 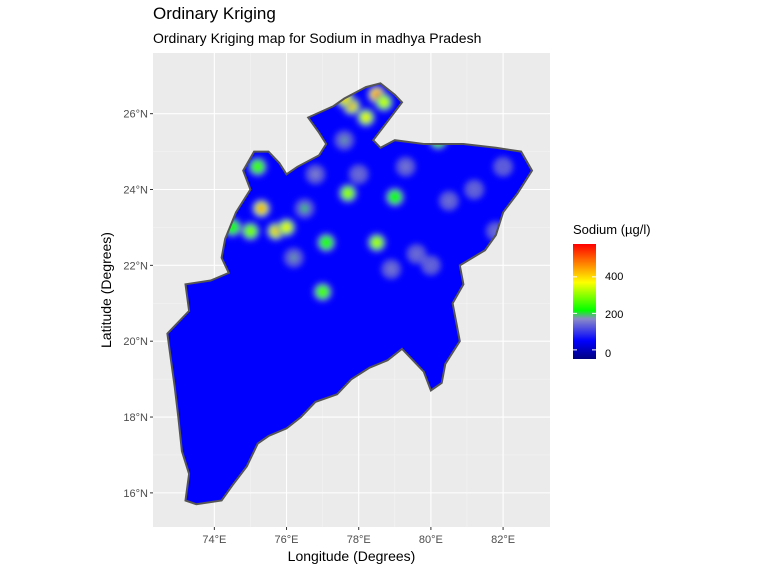 I want to click on legend-label-400: 400, so click(x=614, y=277).